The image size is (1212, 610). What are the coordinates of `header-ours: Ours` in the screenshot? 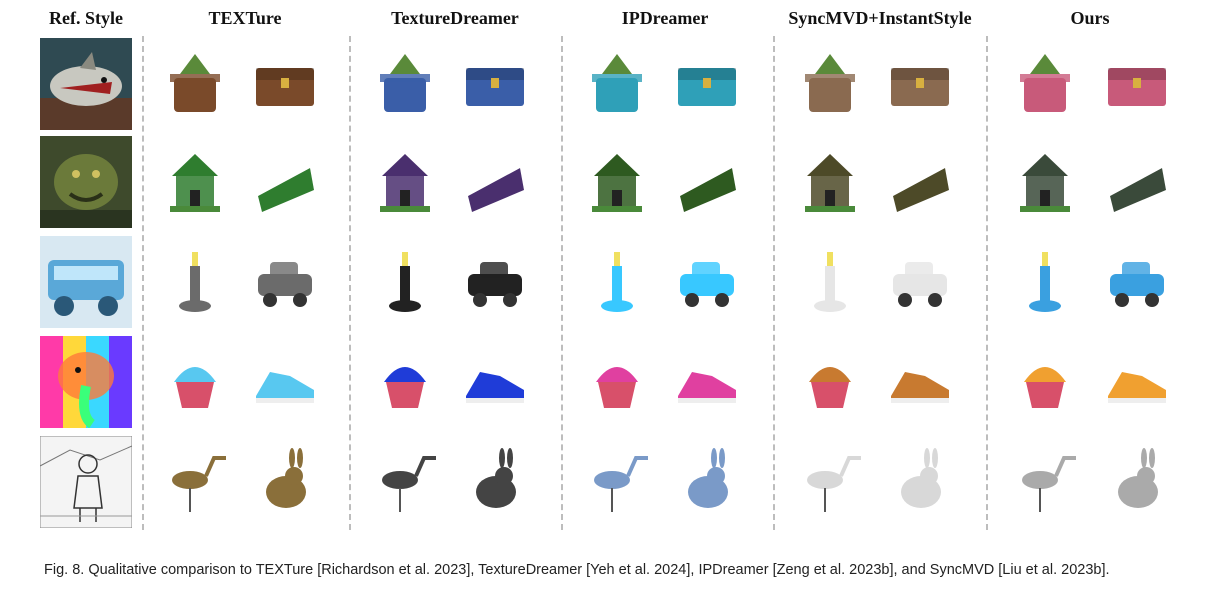 It's located at (1090, 18).